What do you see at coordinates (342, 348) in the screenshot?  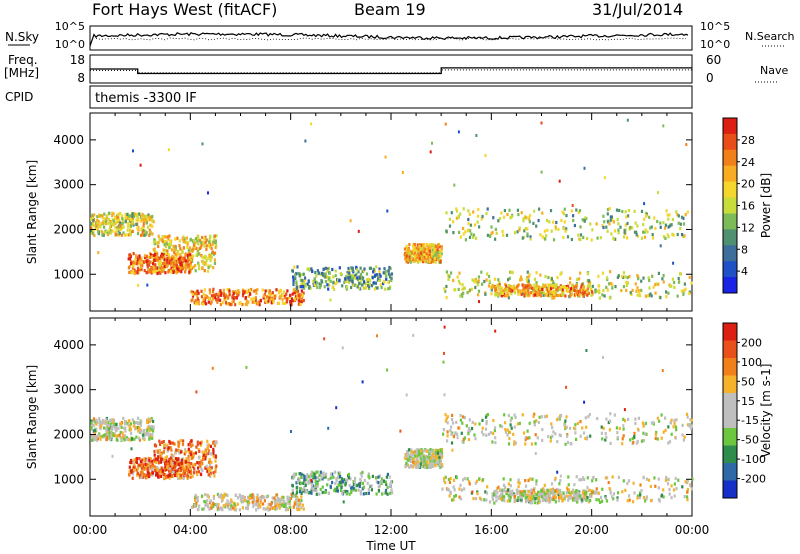 I see `velocity-scatter-cell` at bounding box center [342, 348].